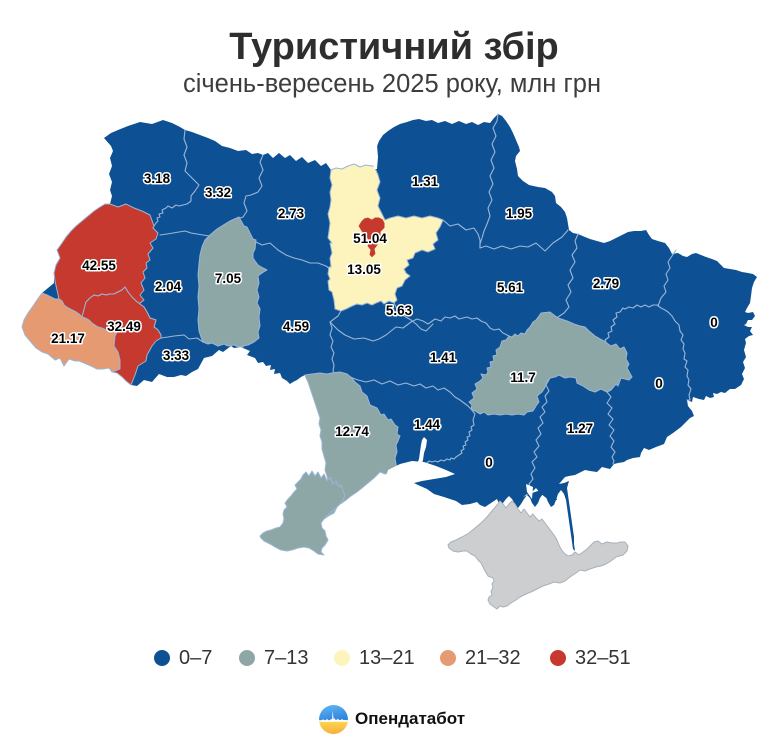 The width and height of the screenshot is (778, 750). I want to click on svg-text: 2.04, so click(168, 286).